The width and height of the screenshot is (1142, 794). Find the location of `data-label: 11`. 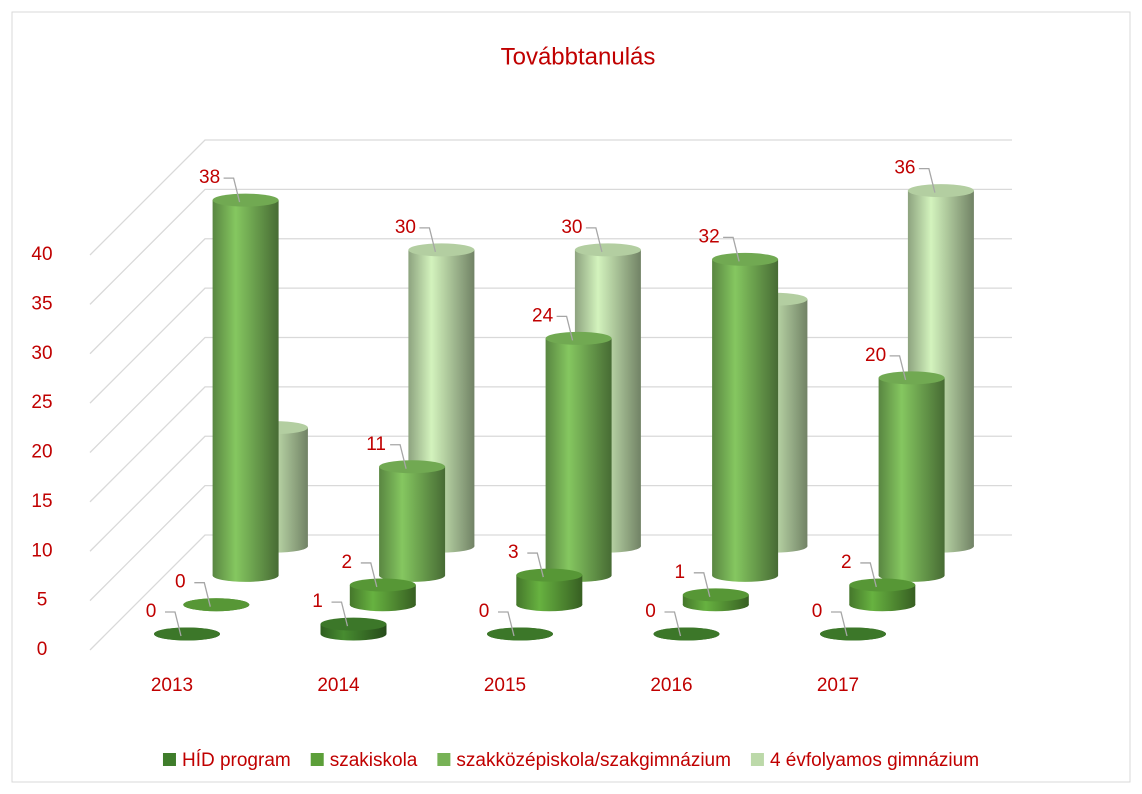

data-label: 11 is located at coordinates (376, 444).